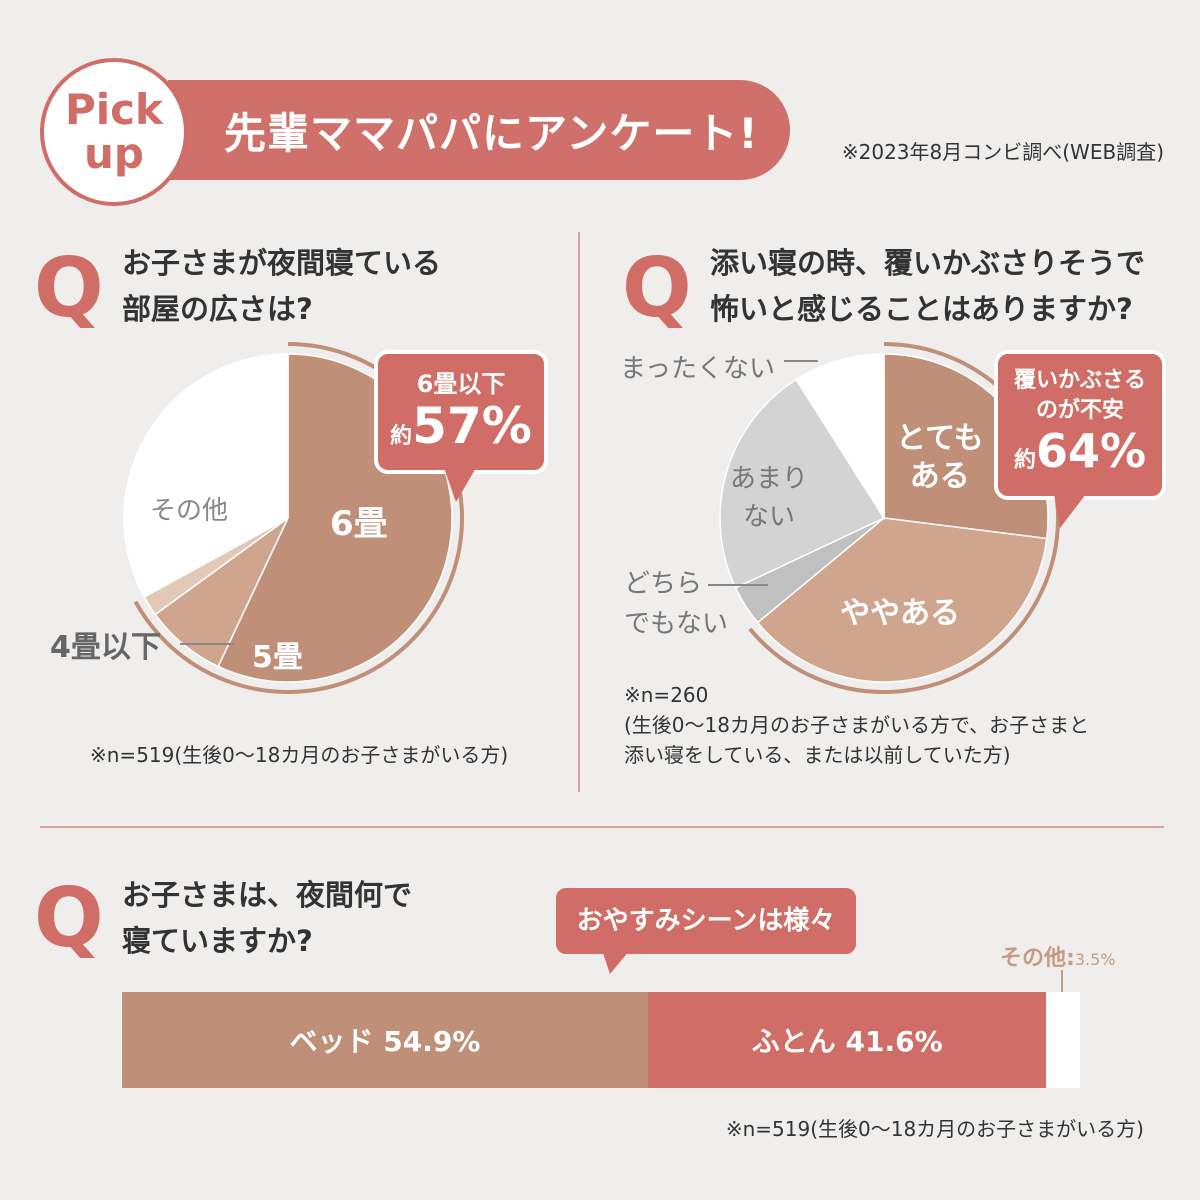 The height and width of the screenshot is (1200, 1200). What do you see at coordinates (900, 613) in the screenshot?
I see `q2-label-somewhat: ややある` at bounding box center [900, 613].